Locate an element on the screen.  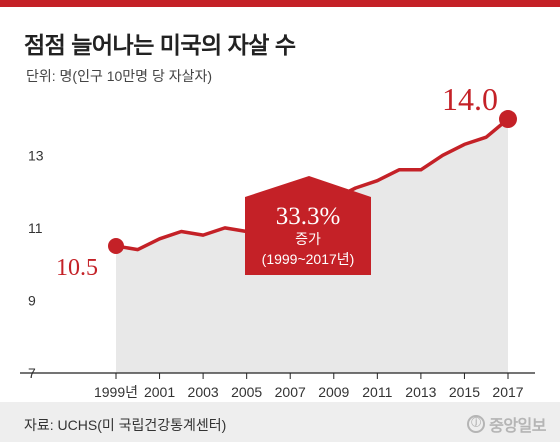
publisher-logo: ⓙ 중앙일보 is located at coordinates (506, 424).